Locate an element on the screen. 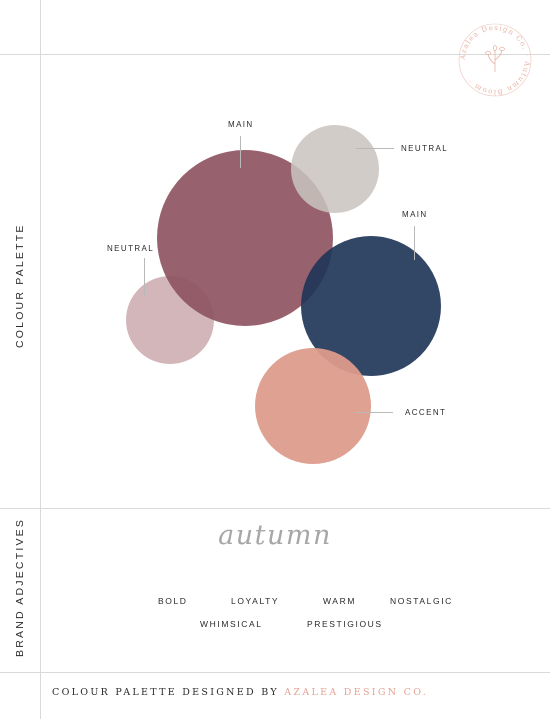 The width and height of the screenshot is (550, 719). leader-neutral-blush is located at coordinates (144, 277).